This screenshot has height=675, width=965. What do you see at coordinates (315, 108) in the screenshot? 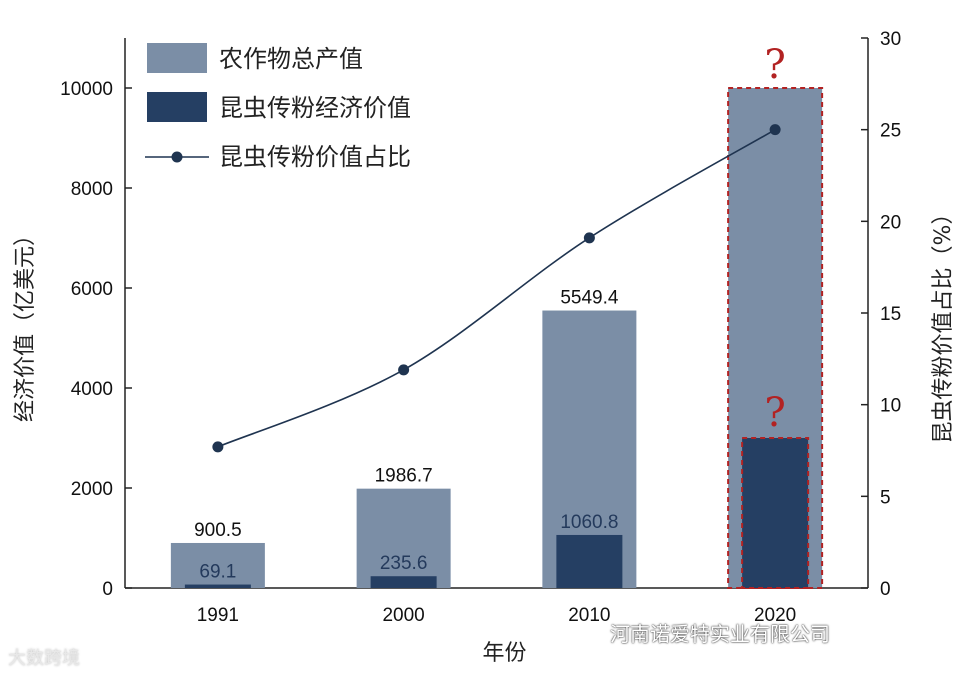
I see `legend-label-insect: 昆虫传粉经济价值` at bounding box center [315, 108].